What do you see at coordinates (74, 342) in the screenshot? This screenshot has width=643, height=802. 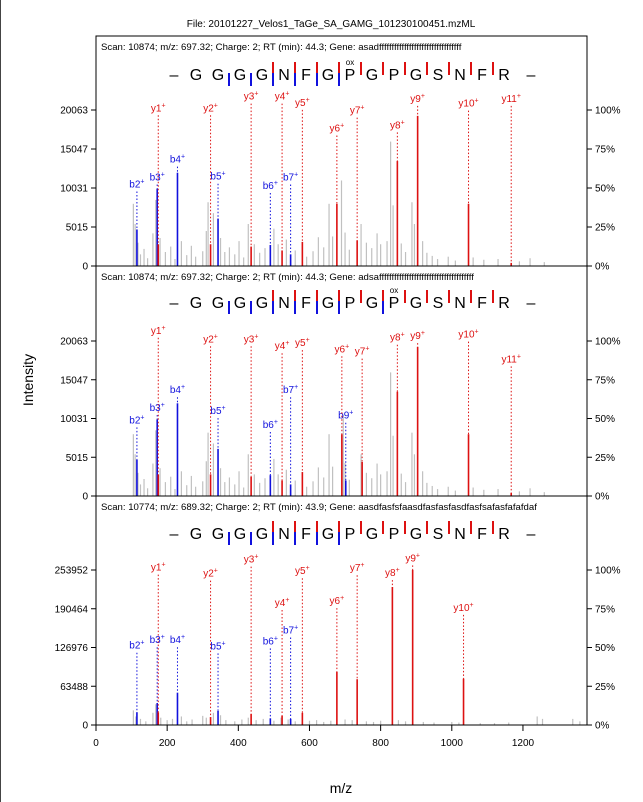 I see `y-tick-label: 20063` at bounding box center [74, 342].